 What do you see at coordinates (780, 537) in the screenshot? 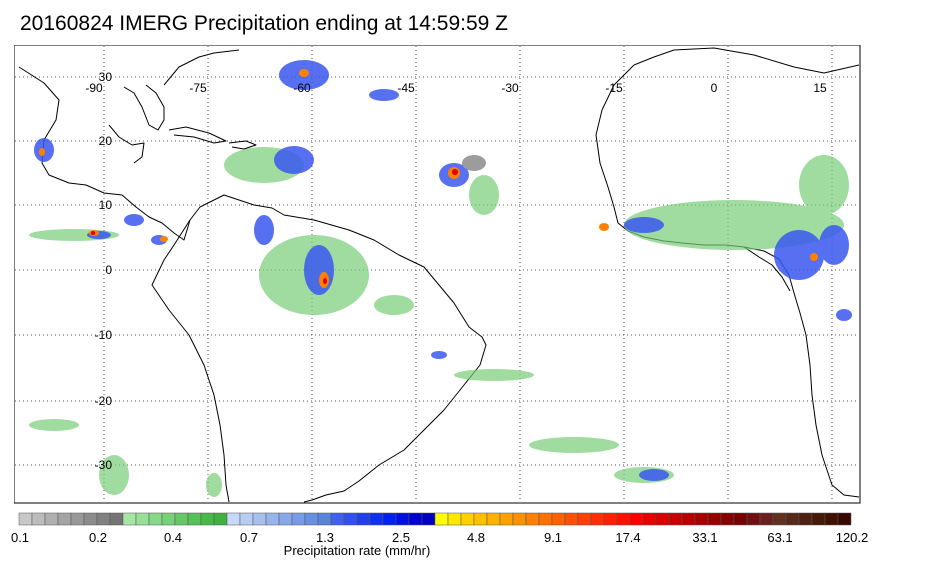
I see `colorbar-tick-label: 63.1` at bounding box center [780, 537].